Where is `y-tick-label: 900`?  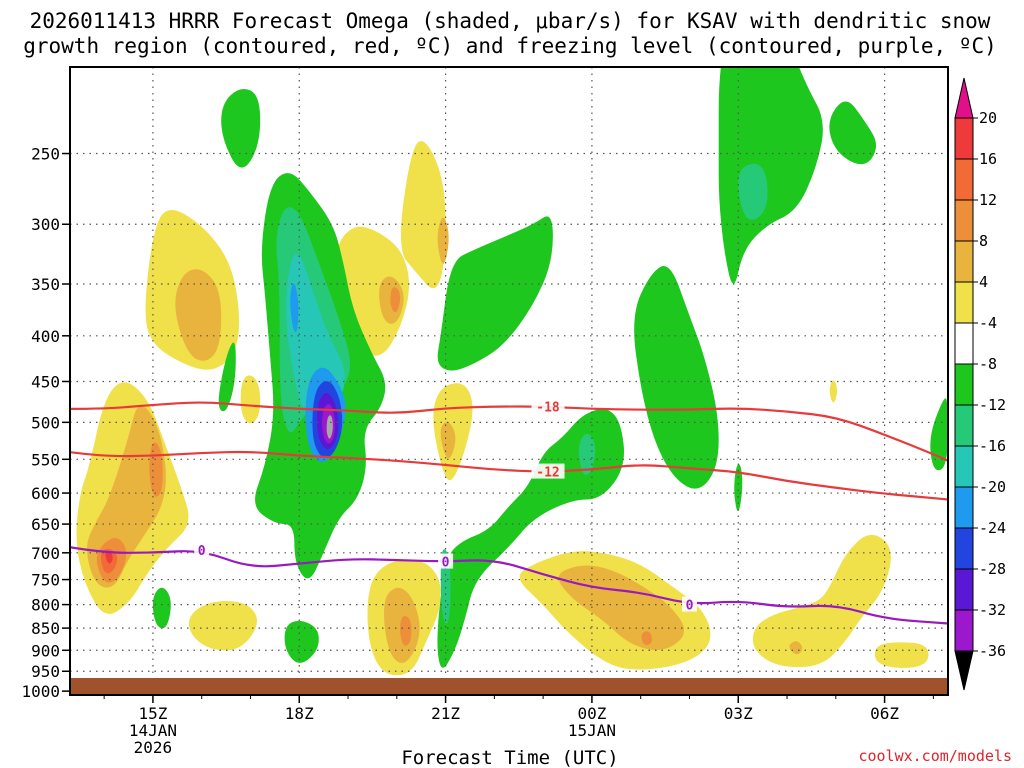
y-tick-label: 900 is located at coordinates (45, 650).